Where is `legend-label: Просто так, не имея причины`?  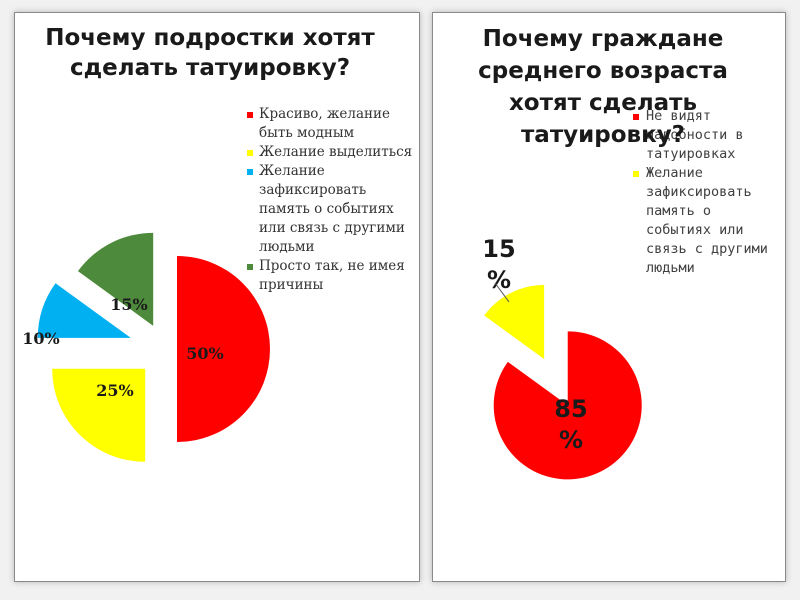
legend-label: Просто так, не имея причины is located at coordinates (332, 275).